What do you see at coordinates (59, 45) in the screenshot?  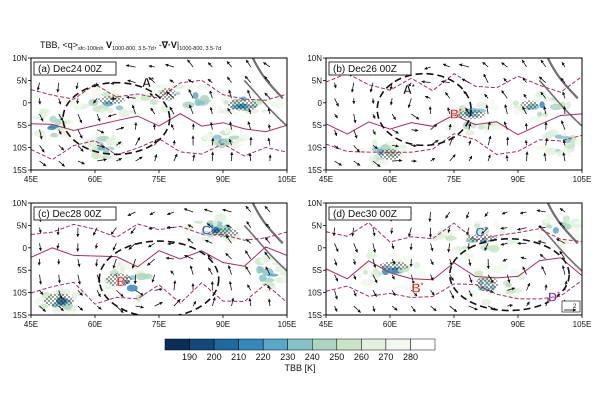 I see `title-part-1: TBB, <q>` at bounding box center [59, 45].